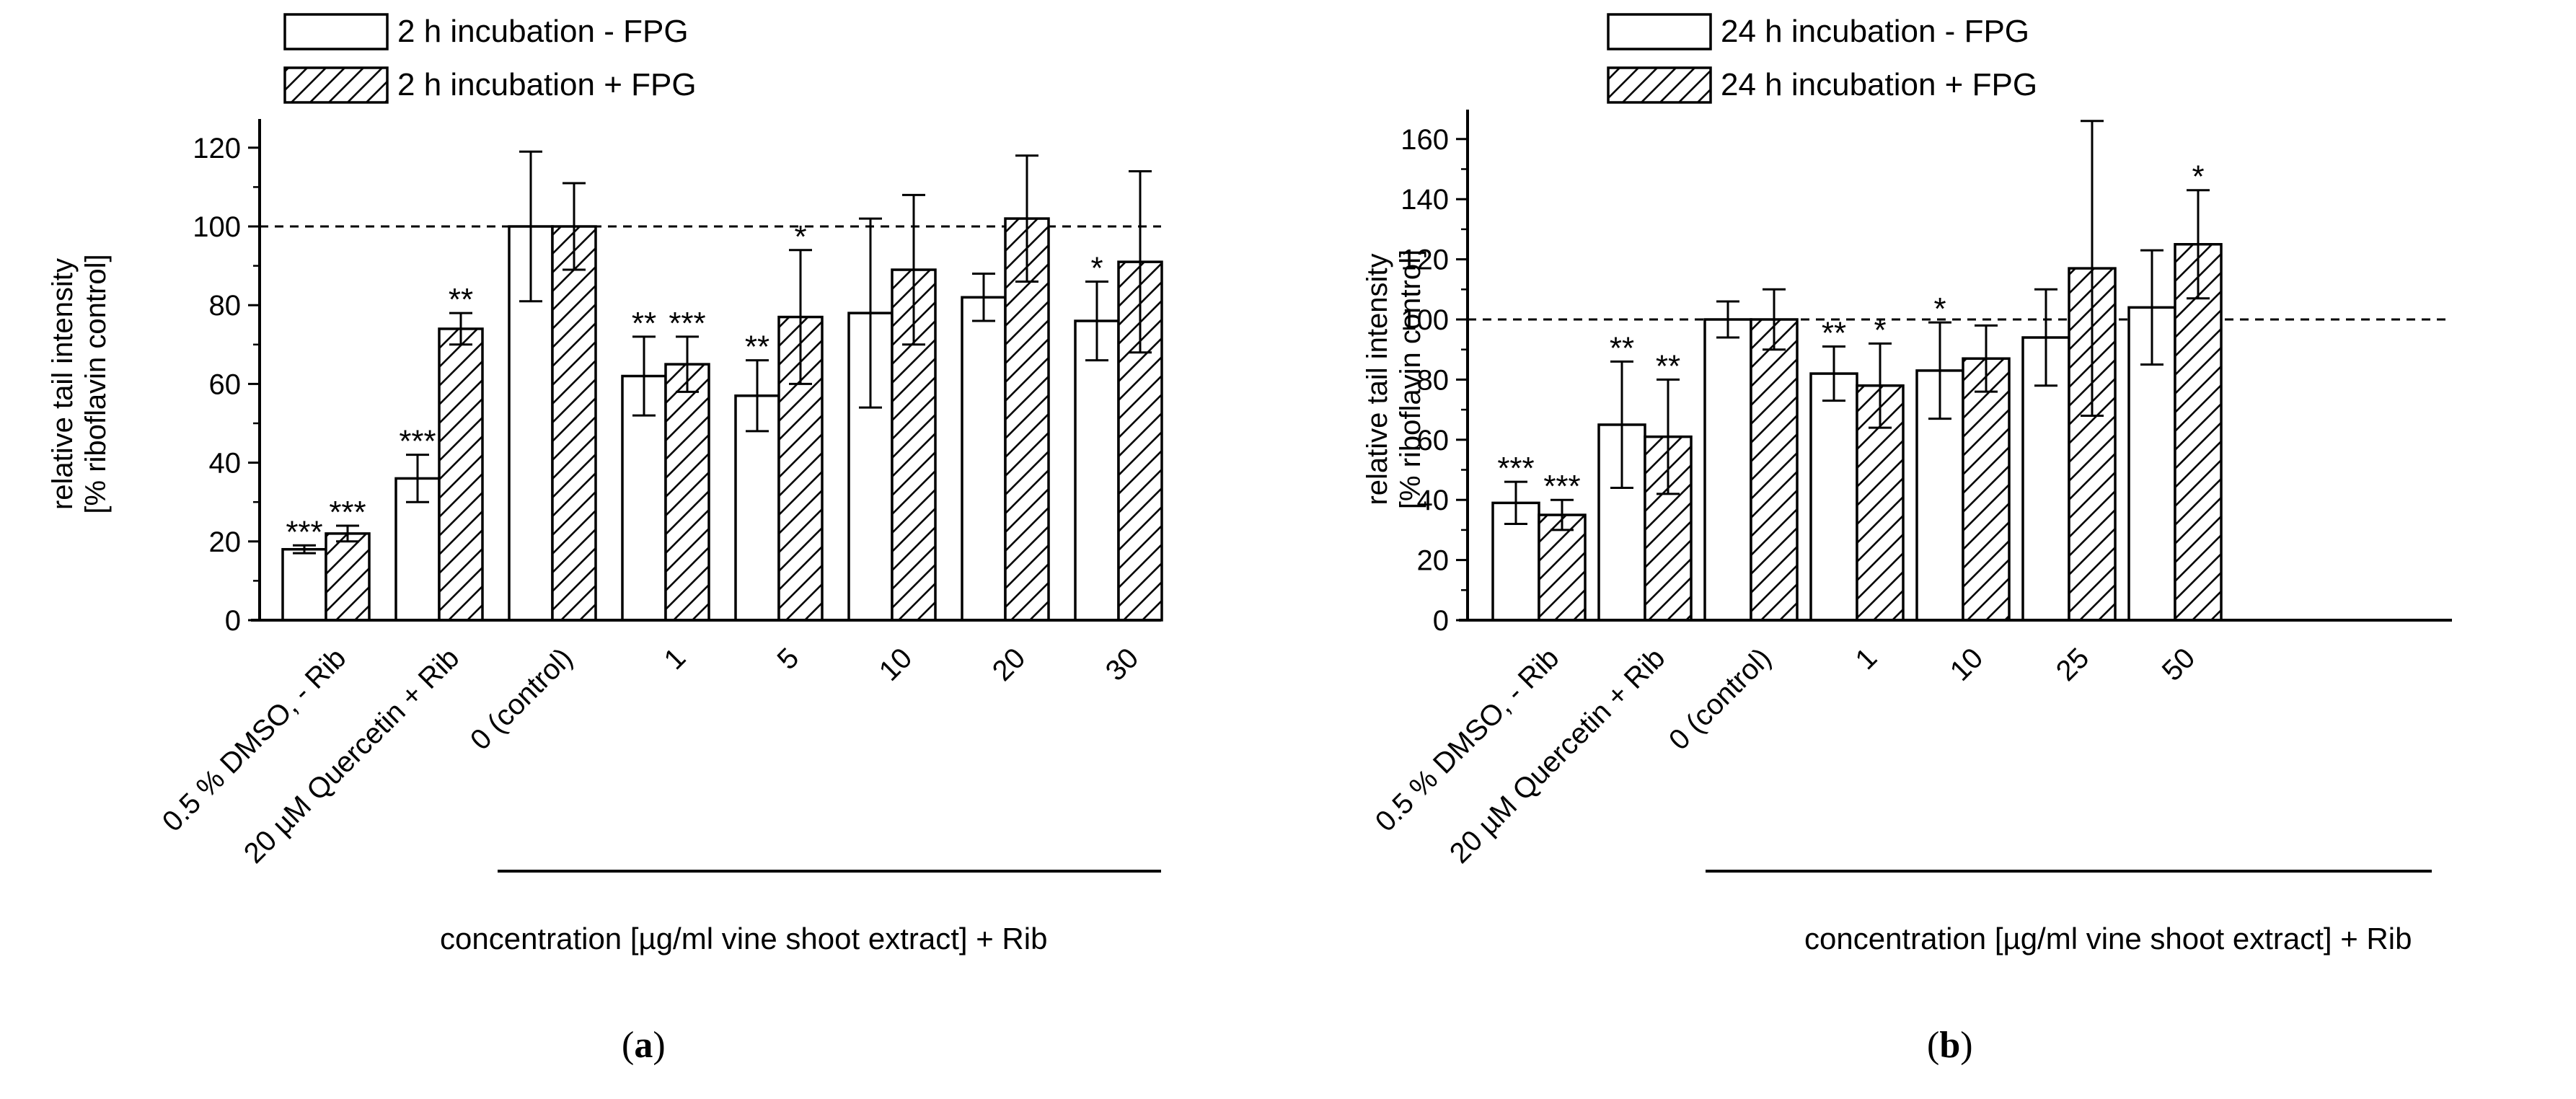 This screenshot has width=2576, height=1099. Describe the element at coordinates (2073, 664) in the screenshot. I see `category-label: 25` at that location.